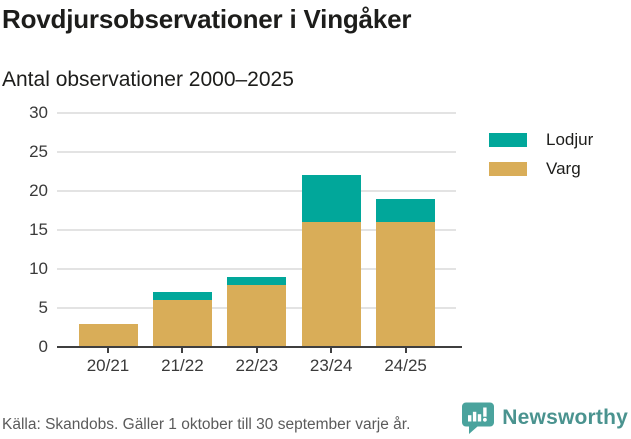  Describe the element at coordinates (508, 140) in the screenshot. I see `legend-swatch-lodjur` at that location.